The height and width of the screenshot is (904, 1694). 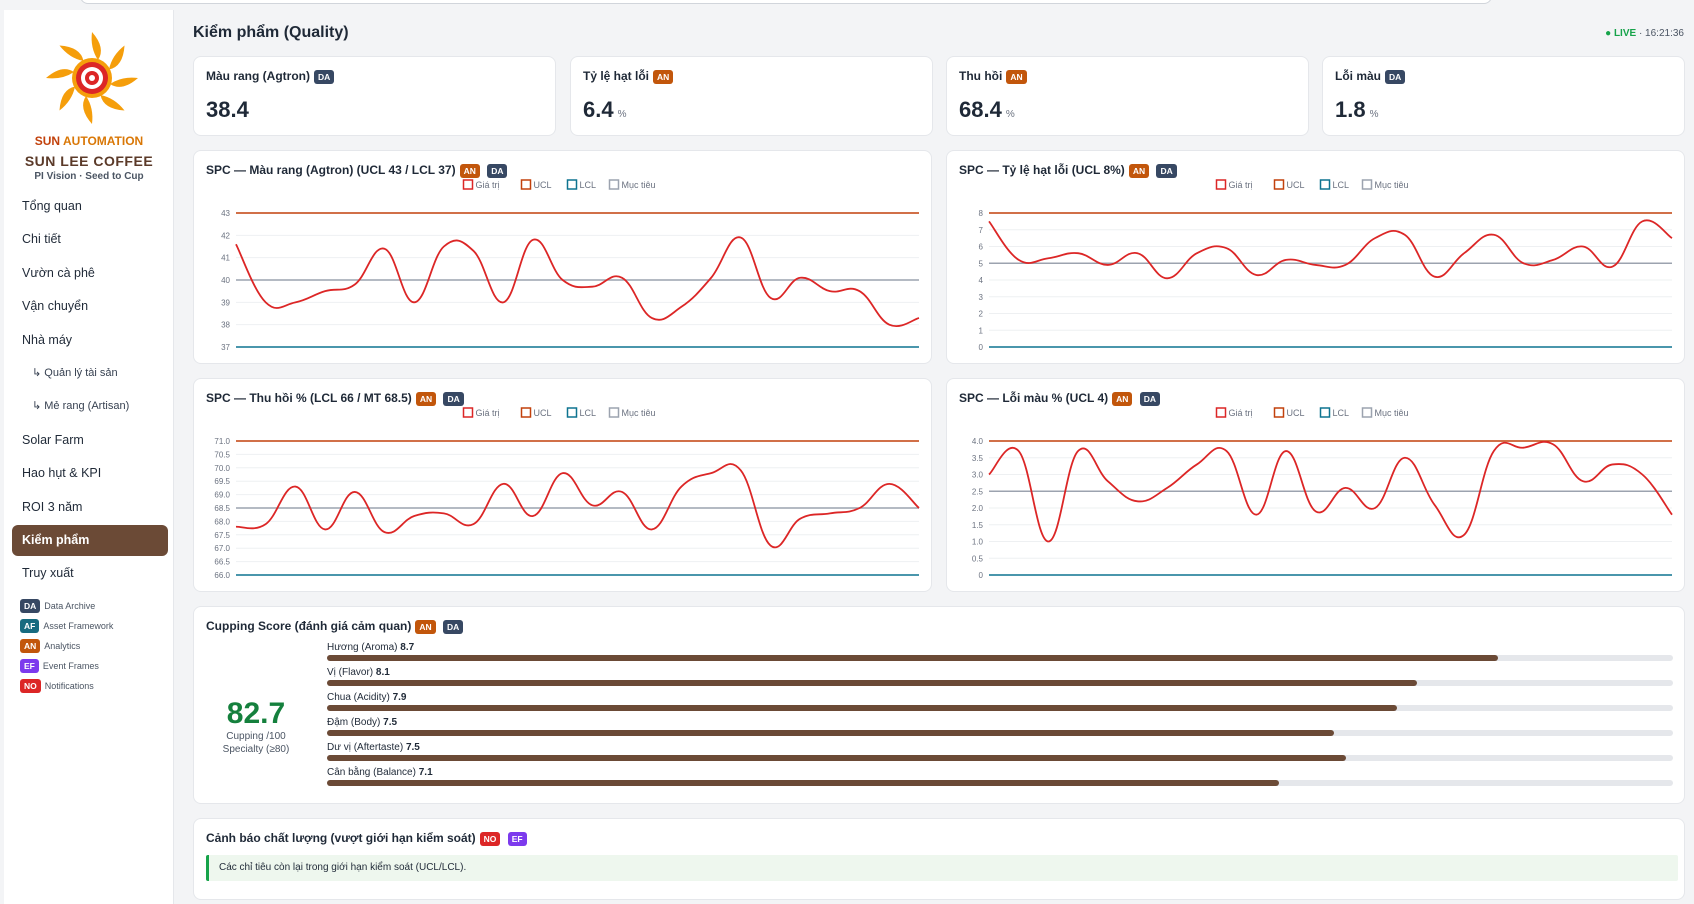 What do you see at coordinates (256, 713) in the screenshot?
I see `cupping-score: 82.7` at bounding box center [256, 713].